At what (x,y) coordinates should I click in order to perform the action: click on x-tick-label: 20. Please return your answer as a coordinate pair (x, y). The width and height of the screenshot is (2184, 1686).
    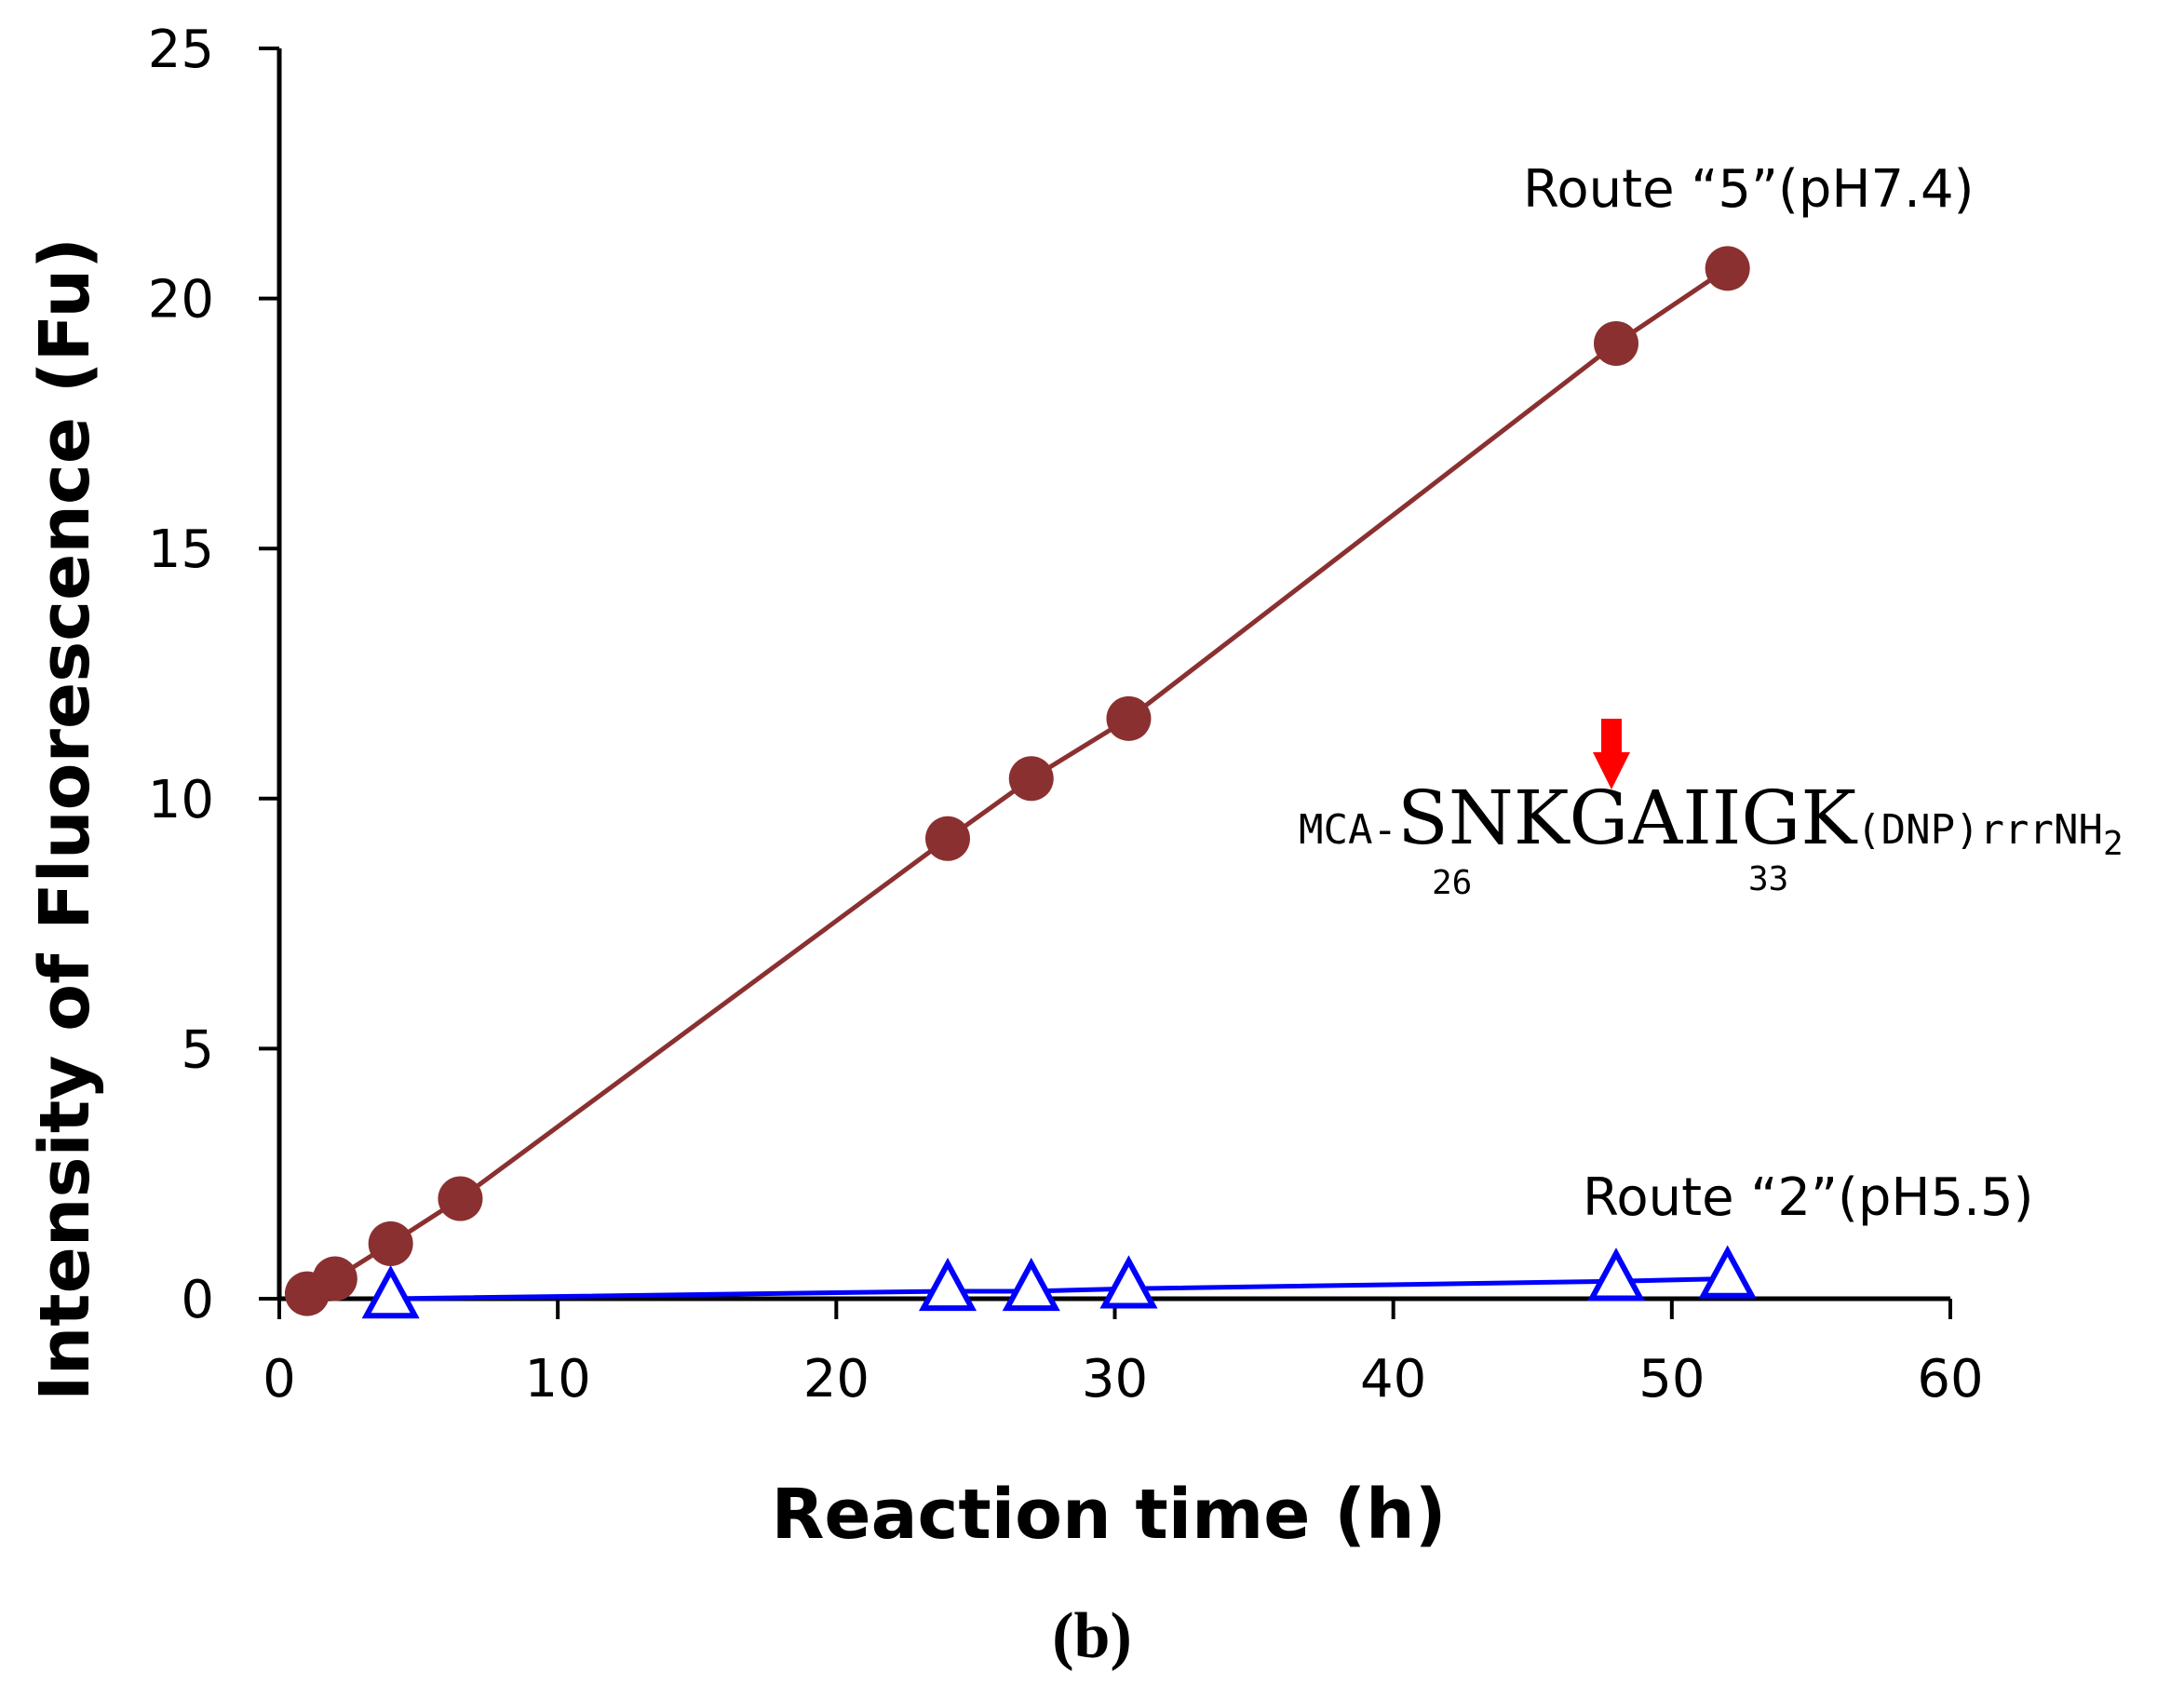
    Looking at the image, I should click on (836, 1379).